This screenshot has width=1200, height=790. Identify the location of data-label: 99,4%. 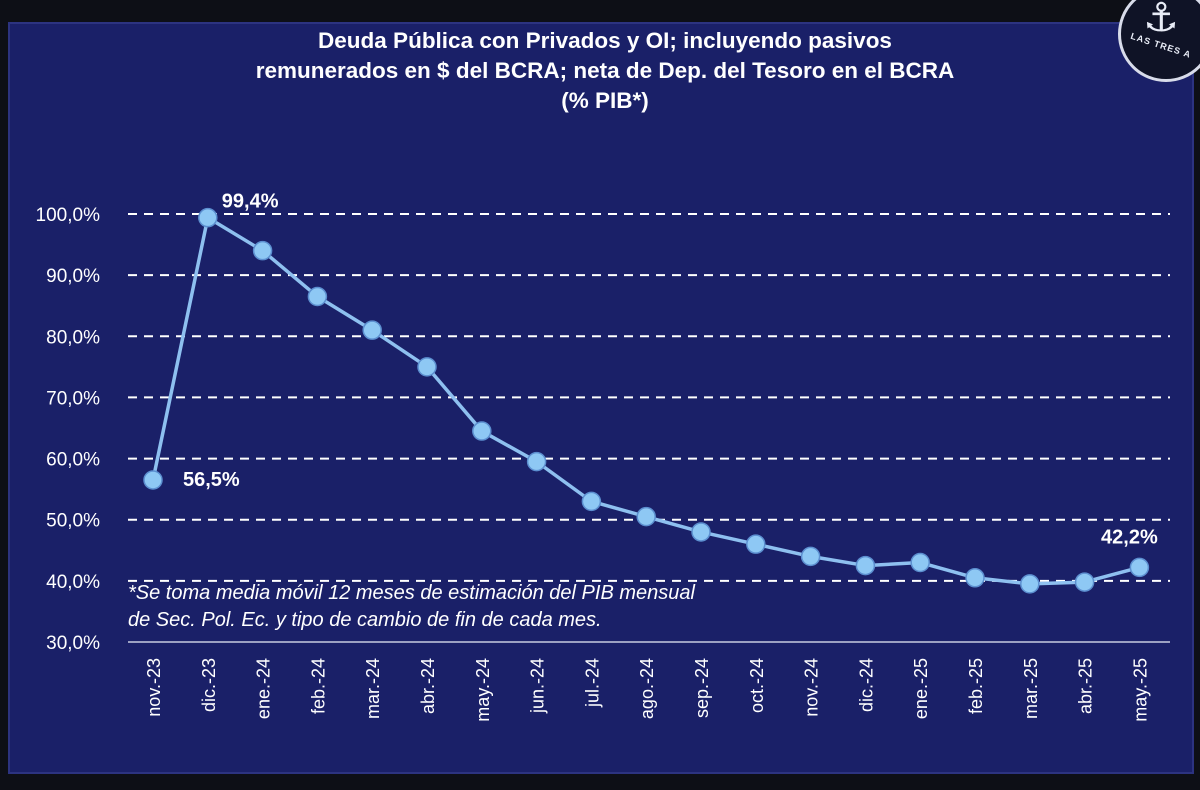
(250, 202).